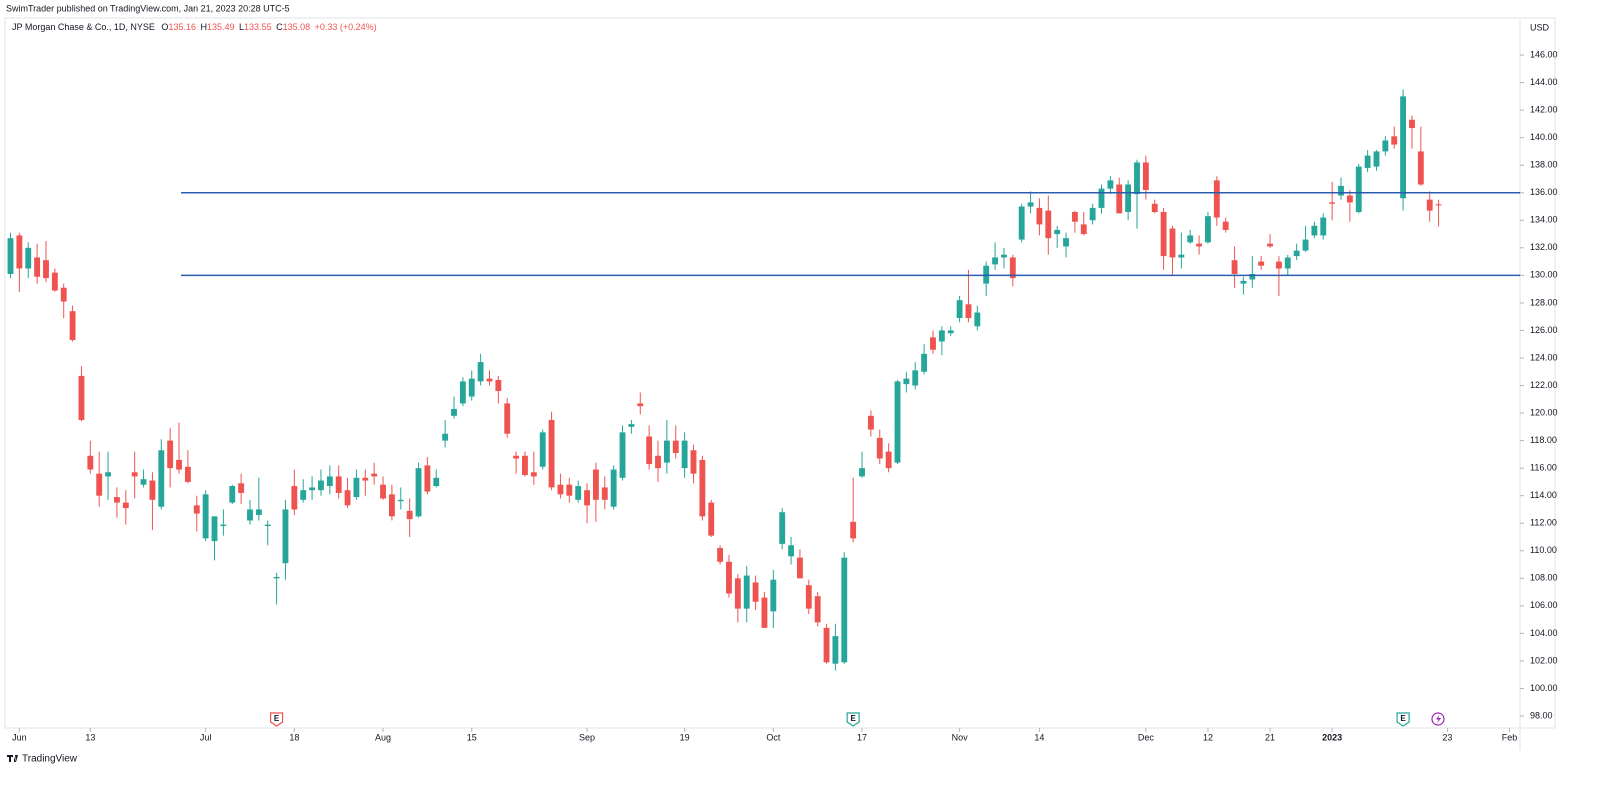 The image size is (1600, 787). I want to click on y-tick-label: 122.00, so click(1544, 385).